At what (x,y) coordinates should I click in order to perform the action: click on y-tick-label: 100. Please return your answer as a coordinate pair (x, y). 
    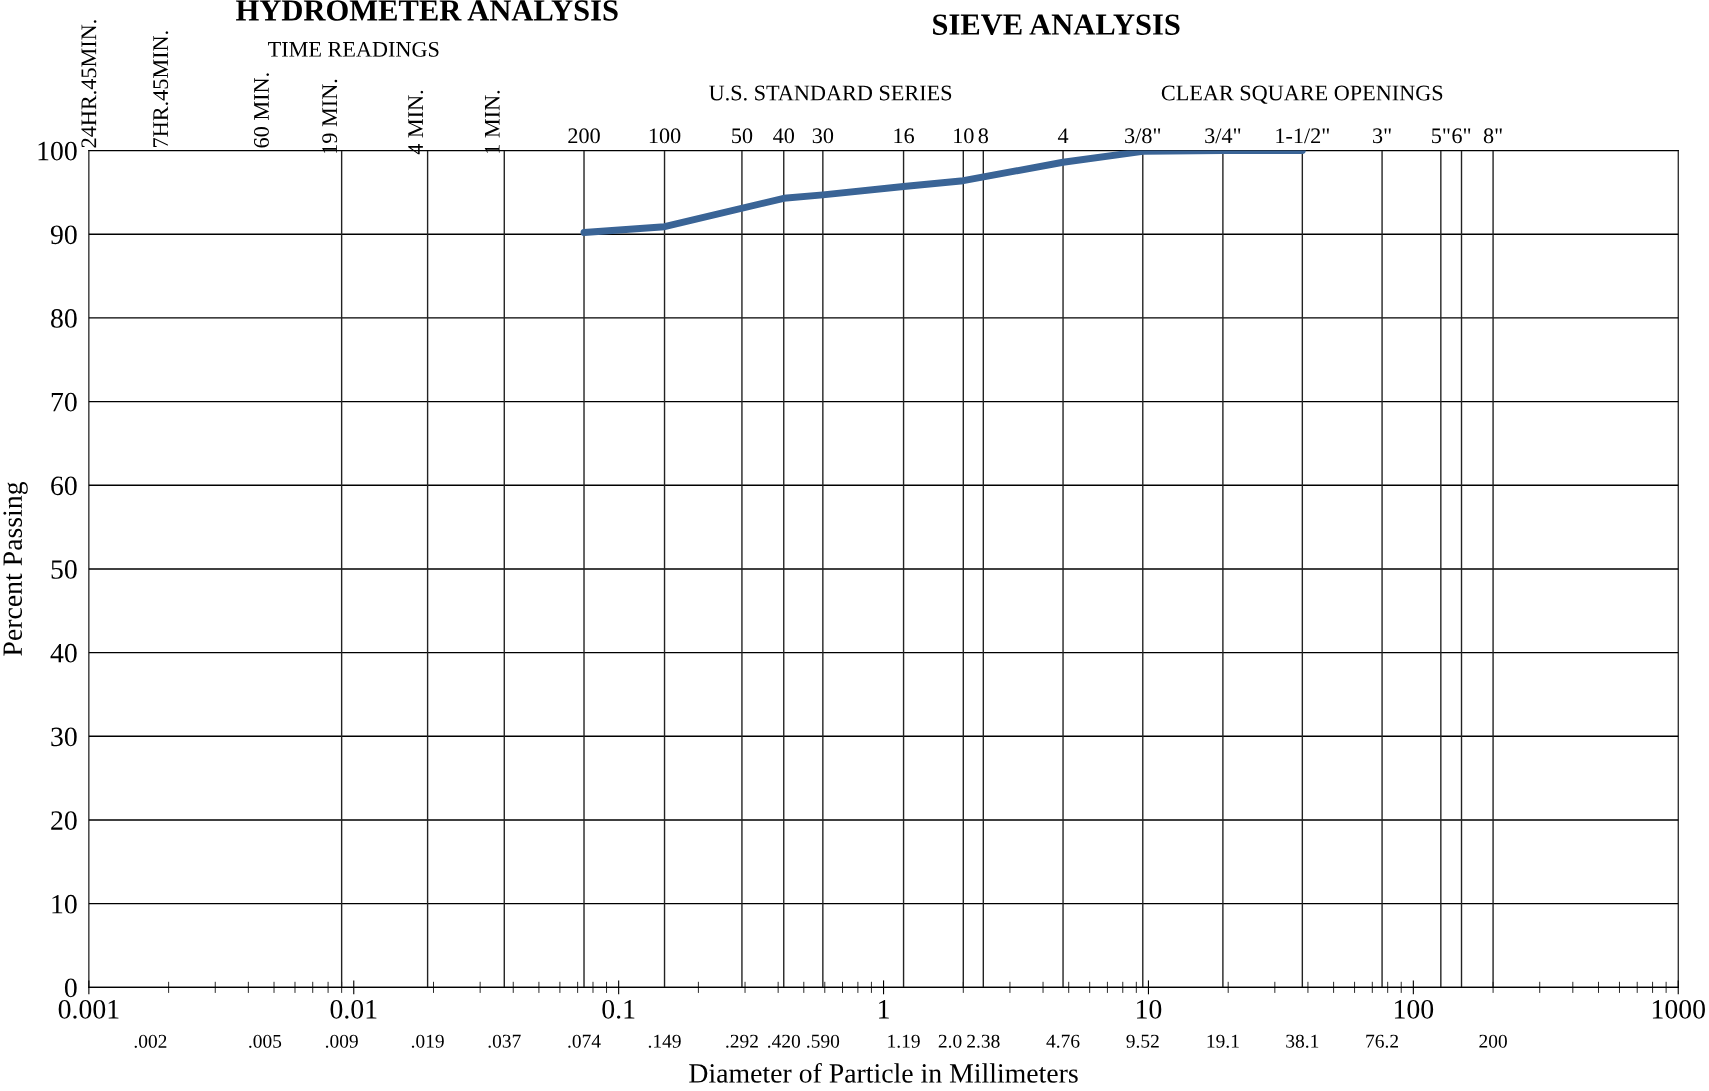
    Looking at the image, I should click on (57, 151).